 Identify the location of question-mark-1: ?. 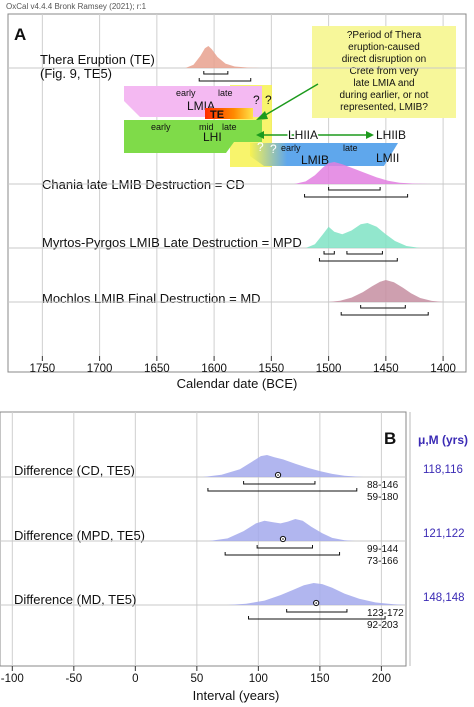
(256, 100).